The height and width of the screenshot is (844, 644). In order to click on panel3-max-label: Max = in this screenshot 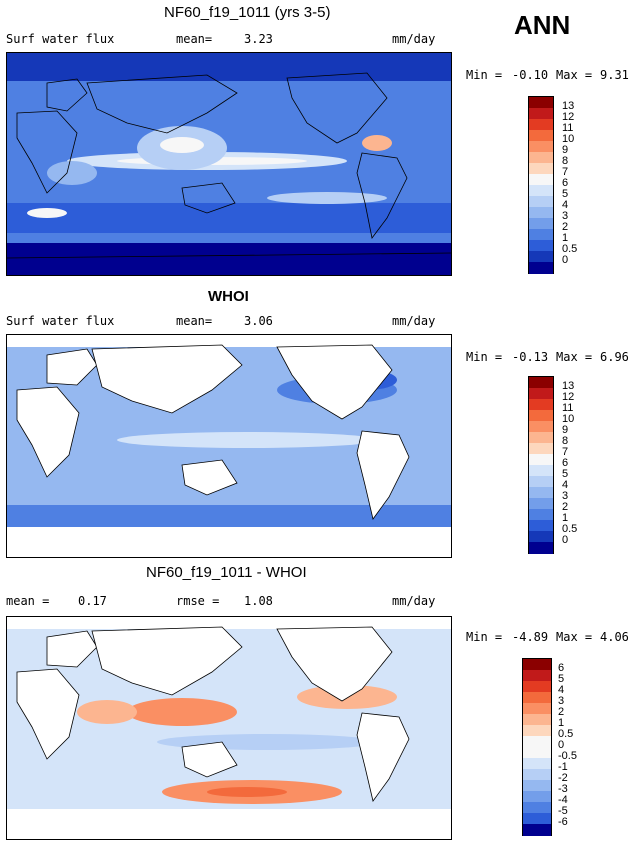, I will do `click(574, 637)`.